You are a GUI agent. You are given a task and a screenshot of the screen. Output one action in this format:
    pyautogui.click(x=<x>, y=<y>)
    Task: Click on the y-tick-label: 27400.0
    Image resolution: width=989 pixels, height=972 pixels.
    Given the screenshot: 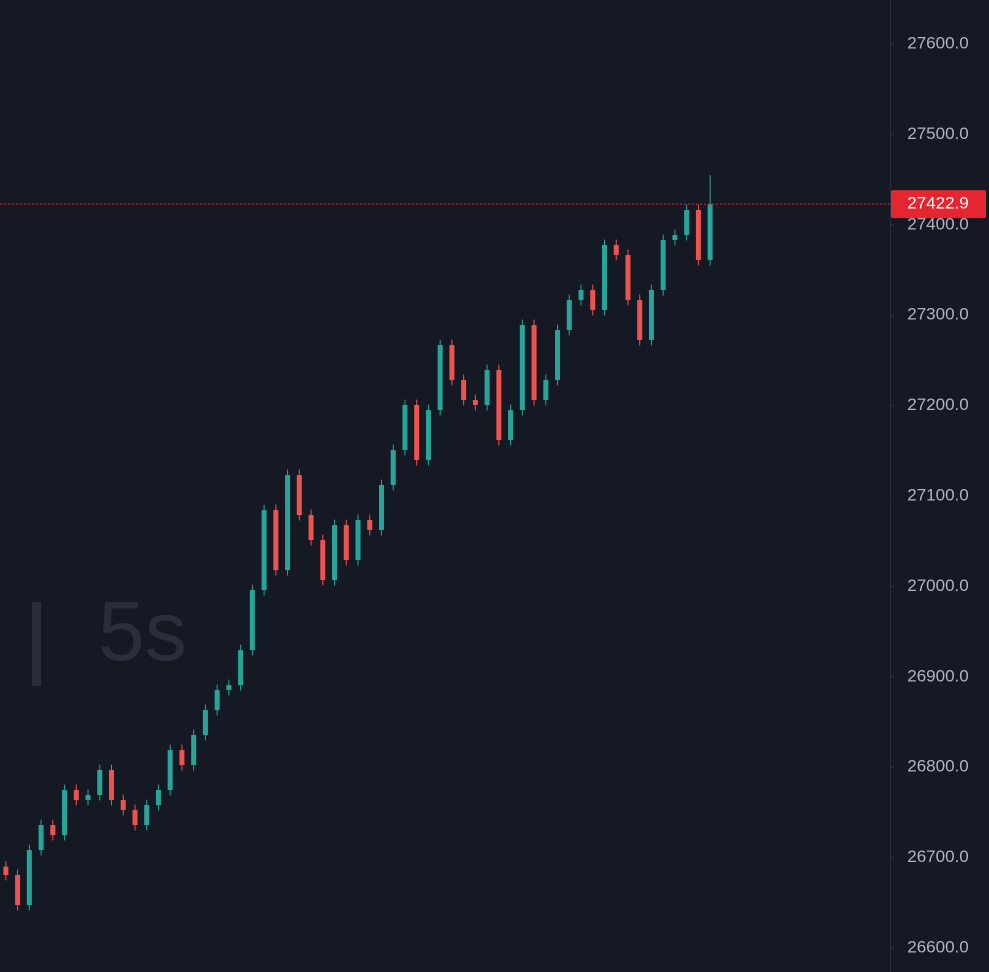 What is the action you would take?
    pyautogui.click(x=937, y=223)
    